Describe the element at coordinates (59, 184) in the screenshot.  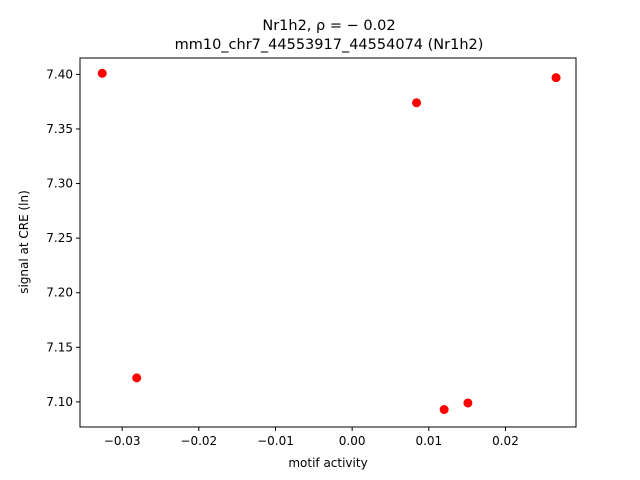
I see `y-tick-label: 7.30` at that location.